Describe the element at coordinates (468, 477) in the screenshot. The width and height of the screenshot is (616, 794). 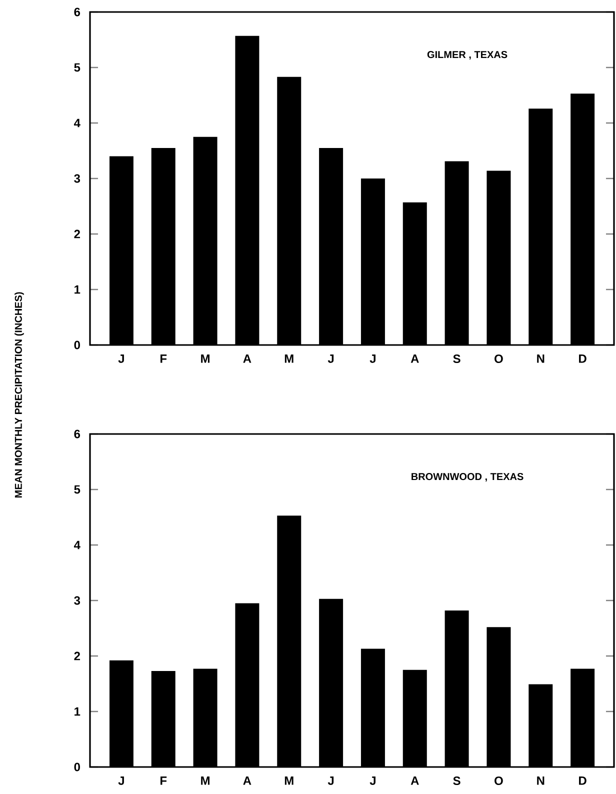
I see `text: BROWNWOOD , TEXAS` at that location.